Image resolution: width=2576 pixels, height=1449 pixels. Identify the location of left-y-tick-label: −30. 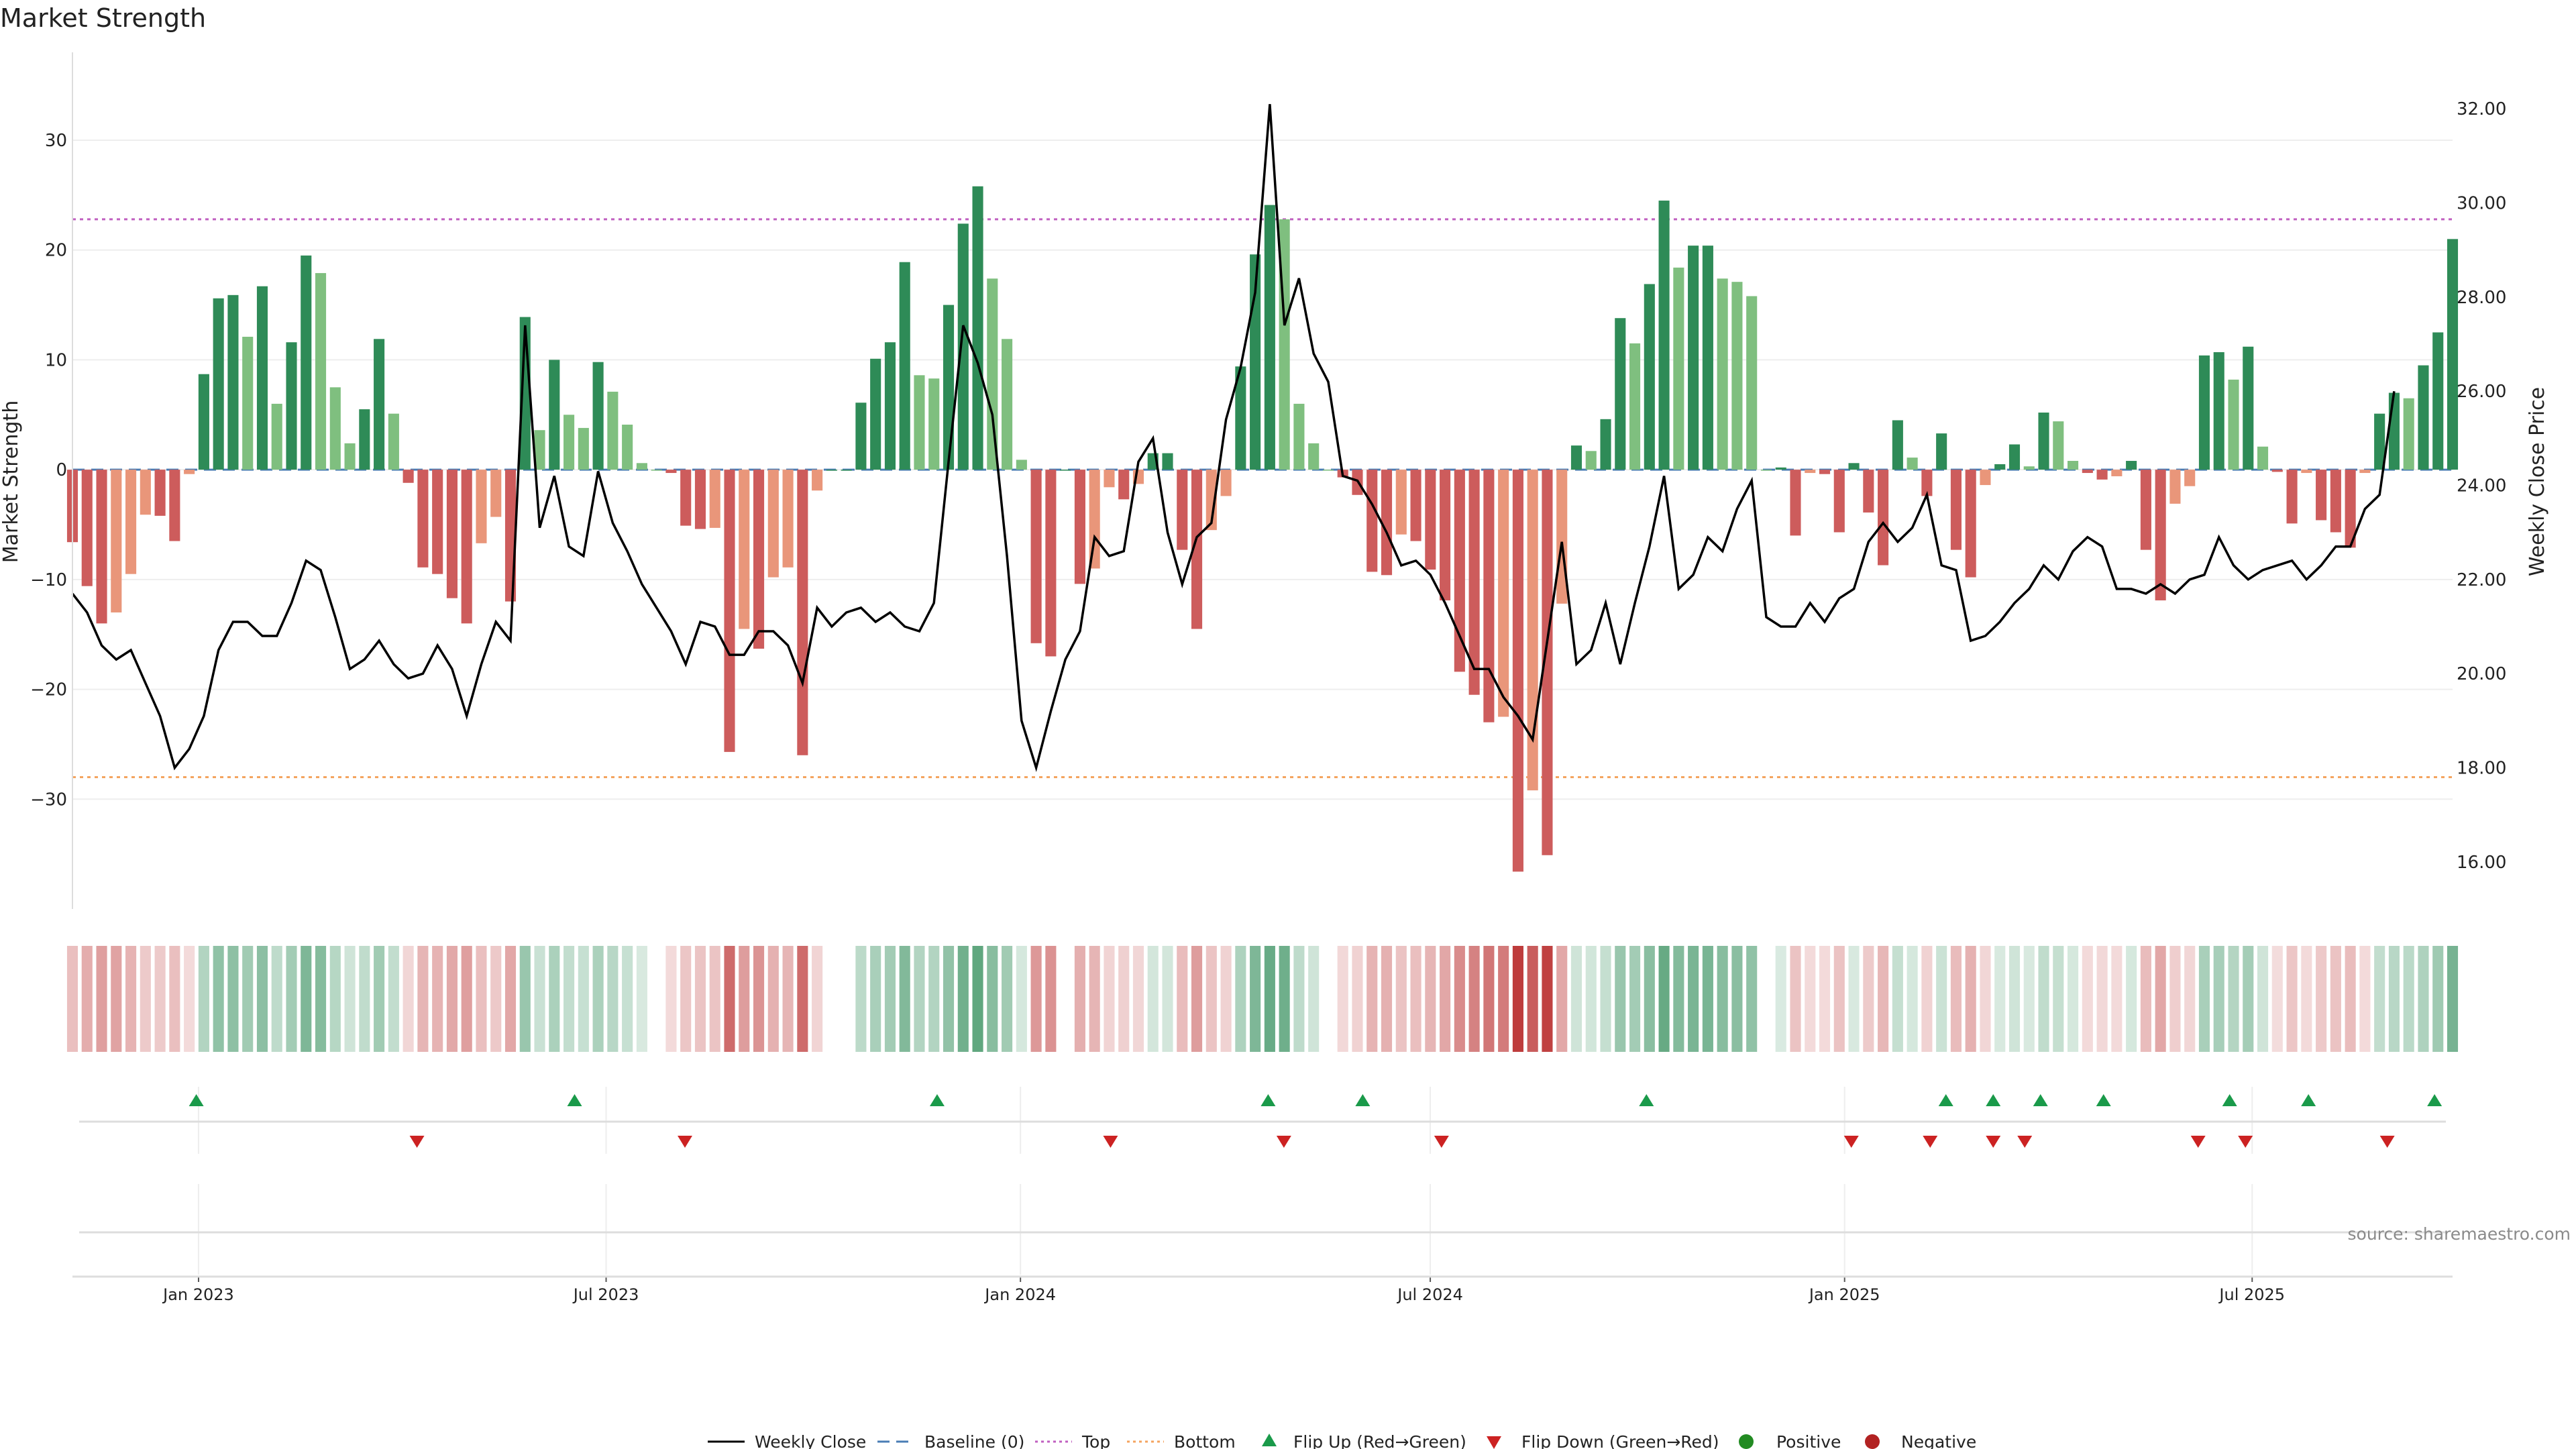
(48, 800).